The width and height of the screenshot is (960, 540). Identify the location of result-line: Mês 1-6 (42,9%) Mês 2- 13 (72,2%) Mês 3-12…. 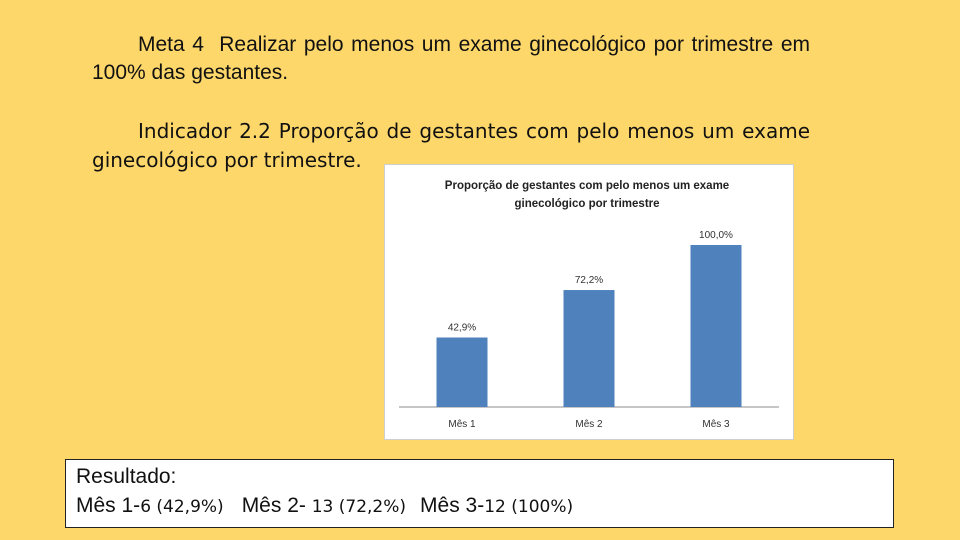
(479, 506).